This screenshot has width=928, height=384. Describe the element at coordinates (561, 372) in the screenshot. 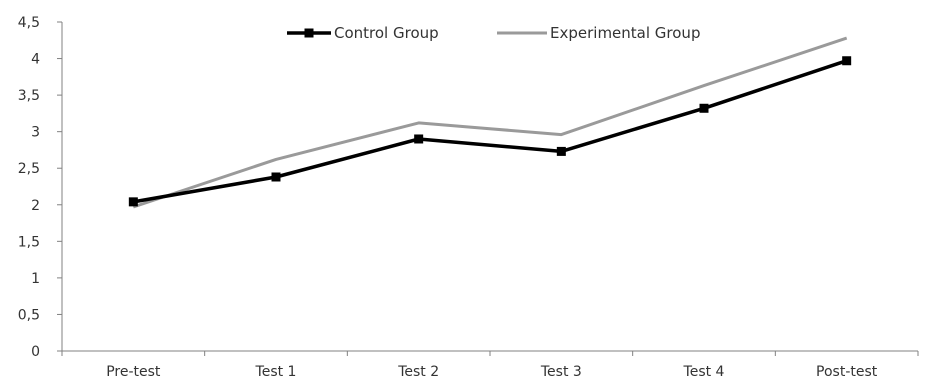

I see `x-tick-label: Test 3` at that location.